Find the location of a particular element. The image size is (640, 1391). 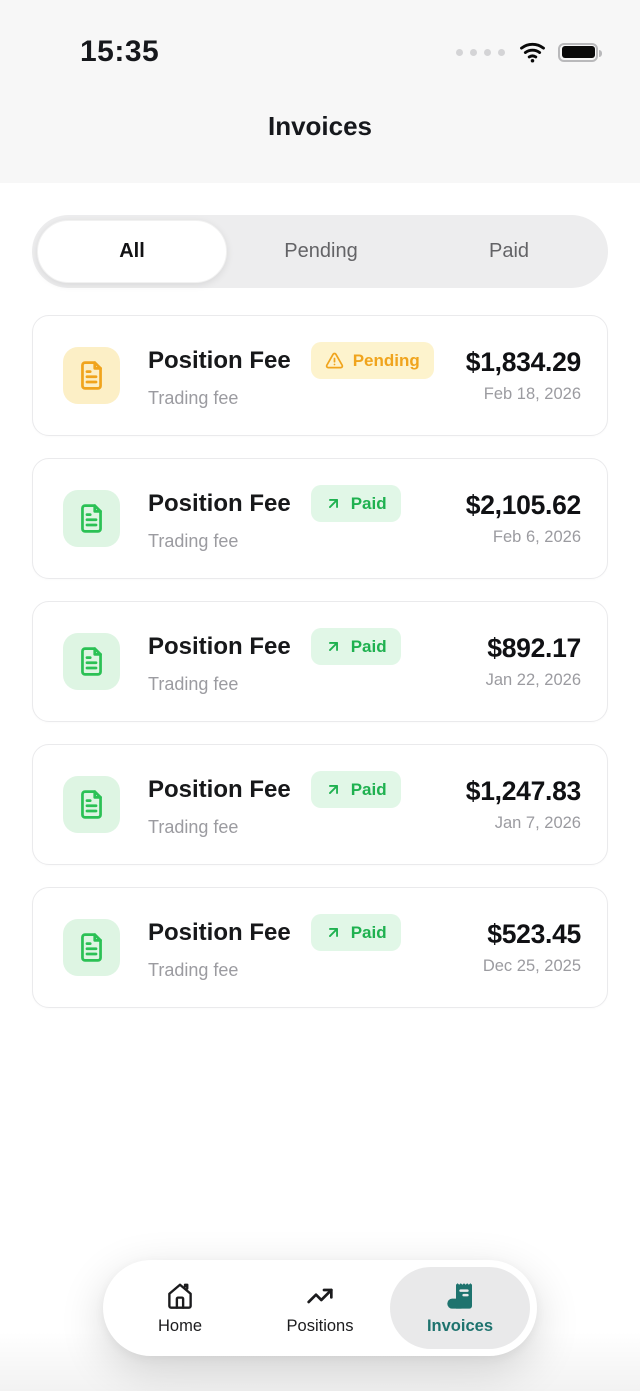

invoice-amount: $892.17 is located at coordinates (534, 648).